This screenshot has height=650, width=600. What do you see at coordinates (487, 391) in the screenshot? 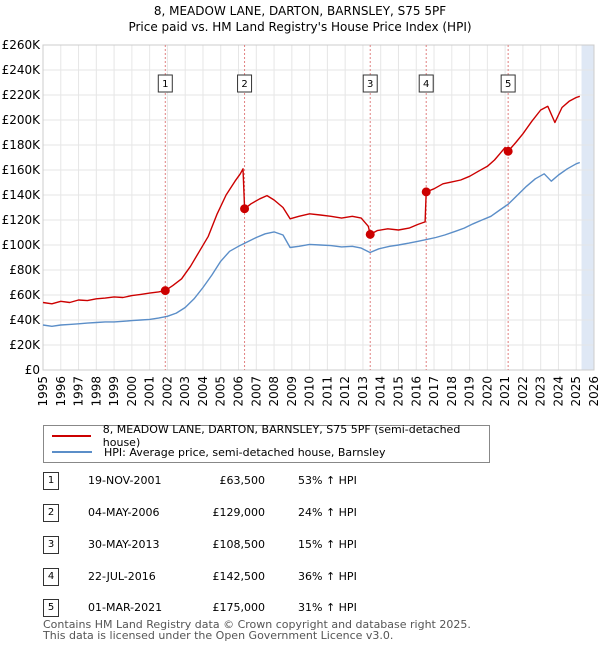
I see `x-tick-label: 2020` at bounding box center [487, 391].